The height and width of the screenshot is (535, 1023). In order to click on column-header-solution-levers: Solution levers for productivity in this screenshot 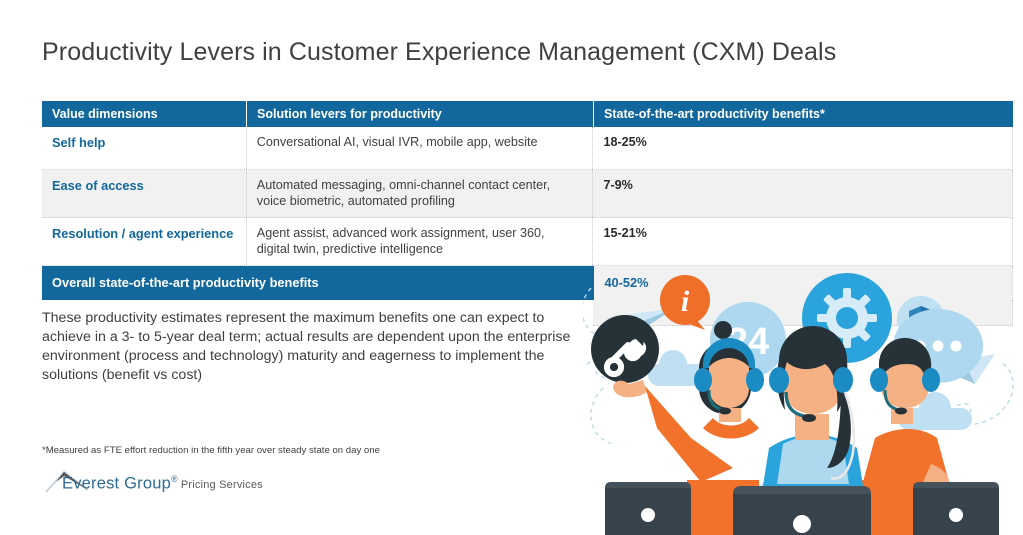, I will do `click(419, 114)`.